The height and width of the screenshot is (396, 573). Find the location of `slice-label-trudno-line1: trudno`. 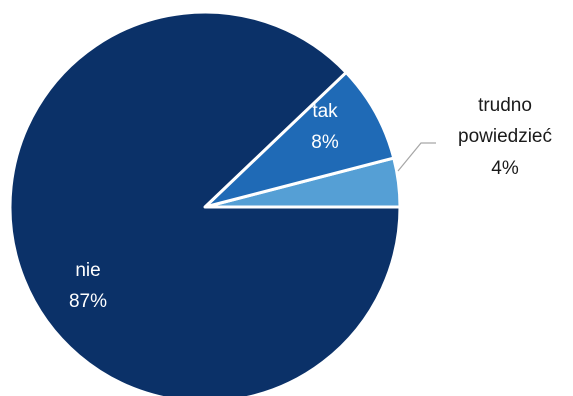

slice-label-trudno-line1: trudno is located at coordinates (505, 105).